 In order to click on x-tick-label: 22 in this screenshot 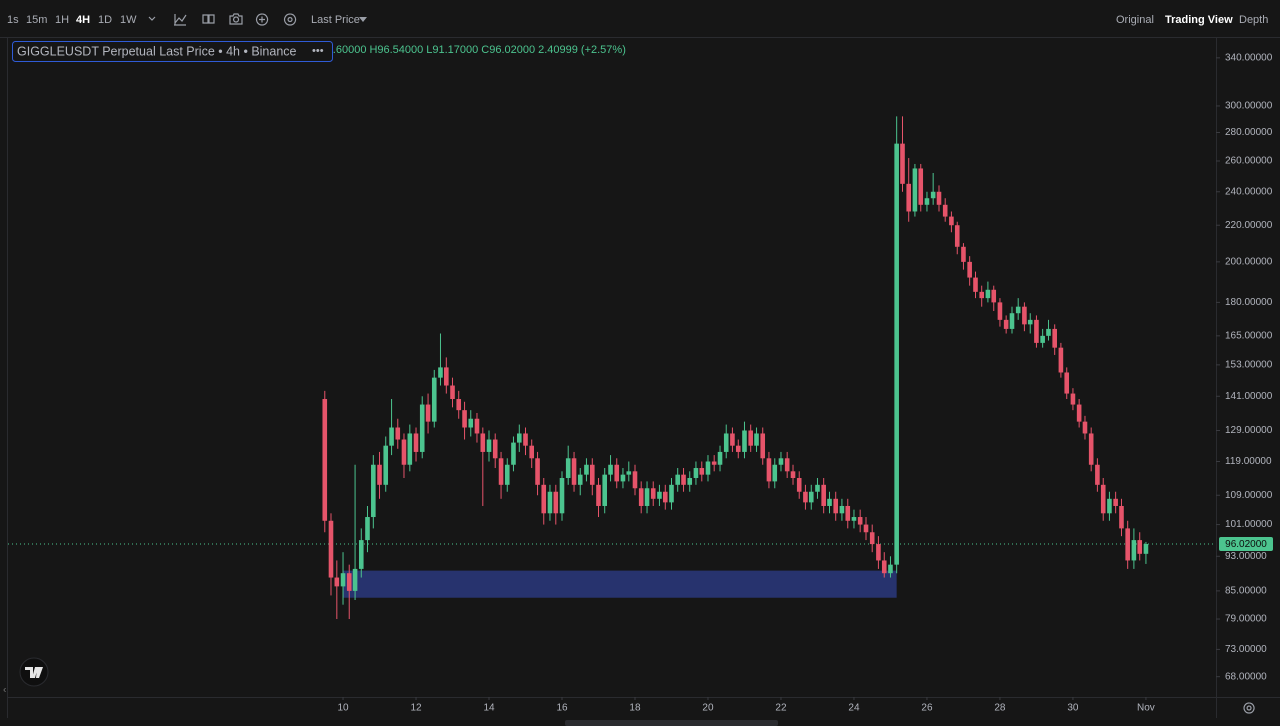, I will do `click(781, 708)`.